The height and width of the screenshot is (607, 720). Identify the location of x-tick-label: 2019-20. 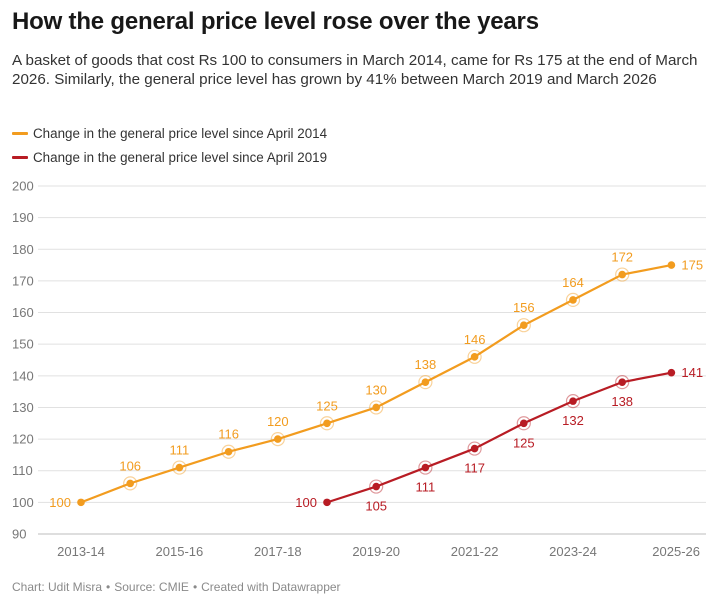
(376, 551).